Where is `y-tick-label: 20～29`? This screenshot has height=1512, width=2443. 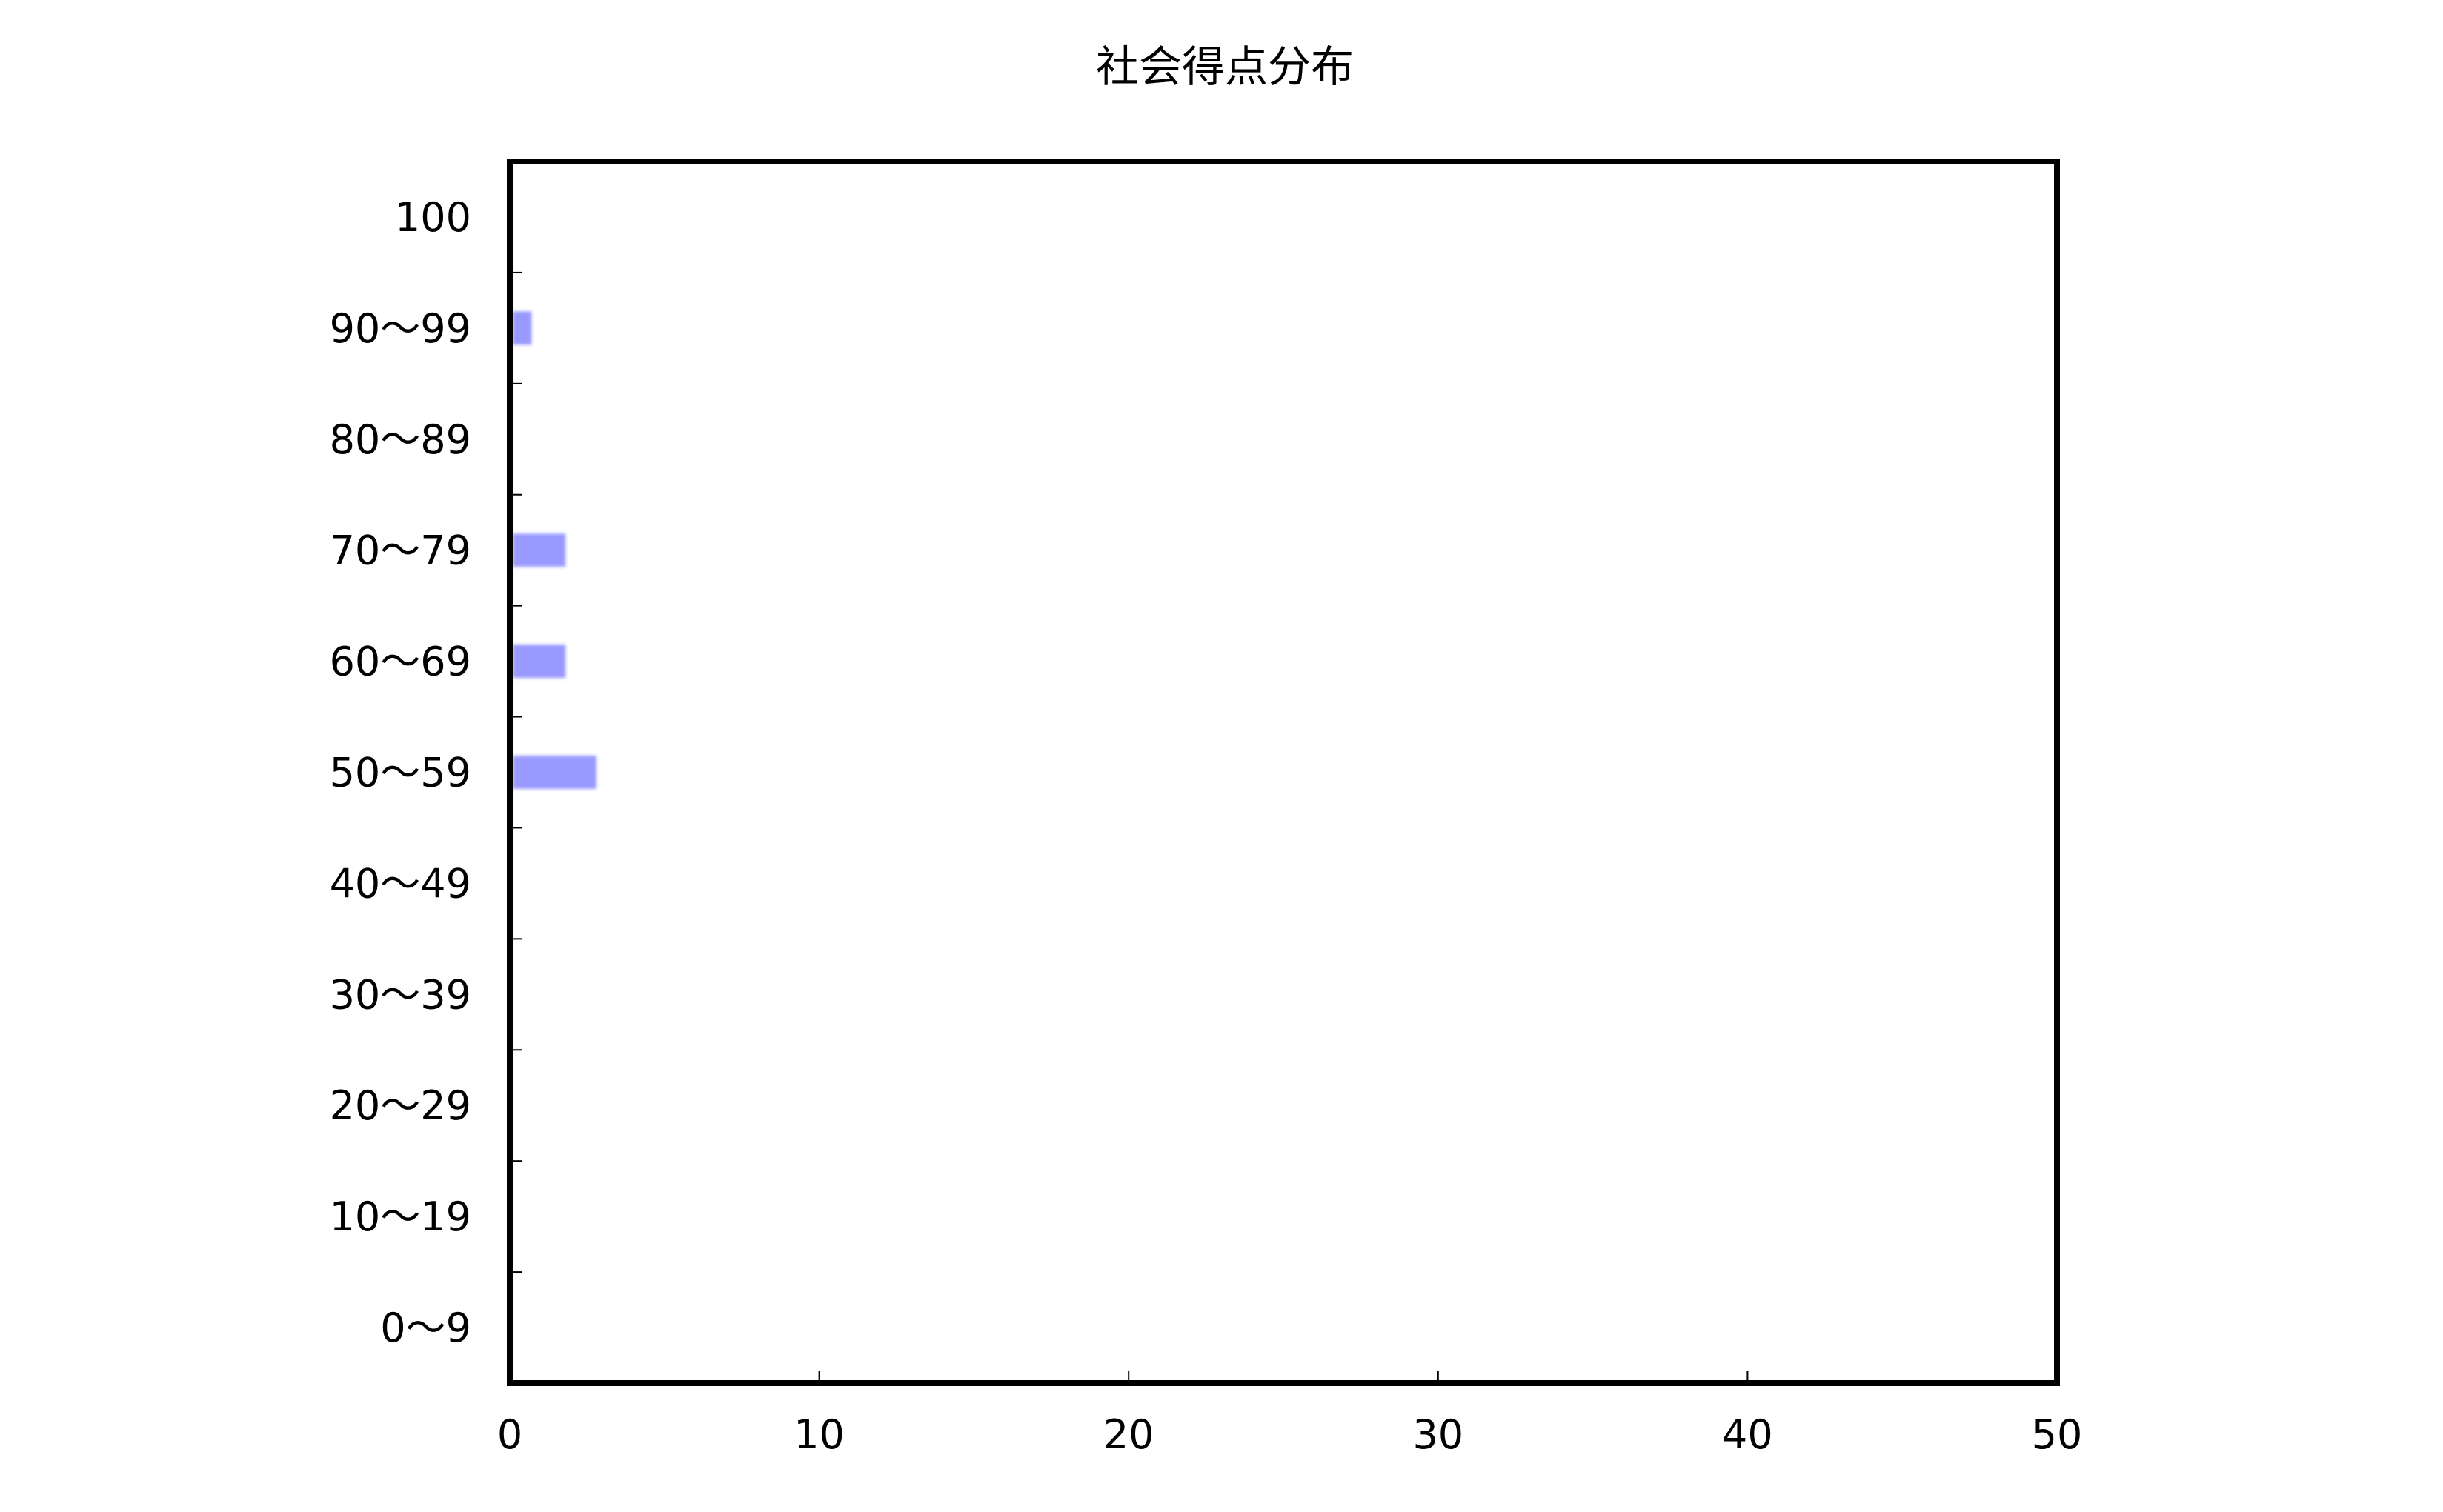
y-tick-label: 20～29 is located at coordinates (400, 1105).